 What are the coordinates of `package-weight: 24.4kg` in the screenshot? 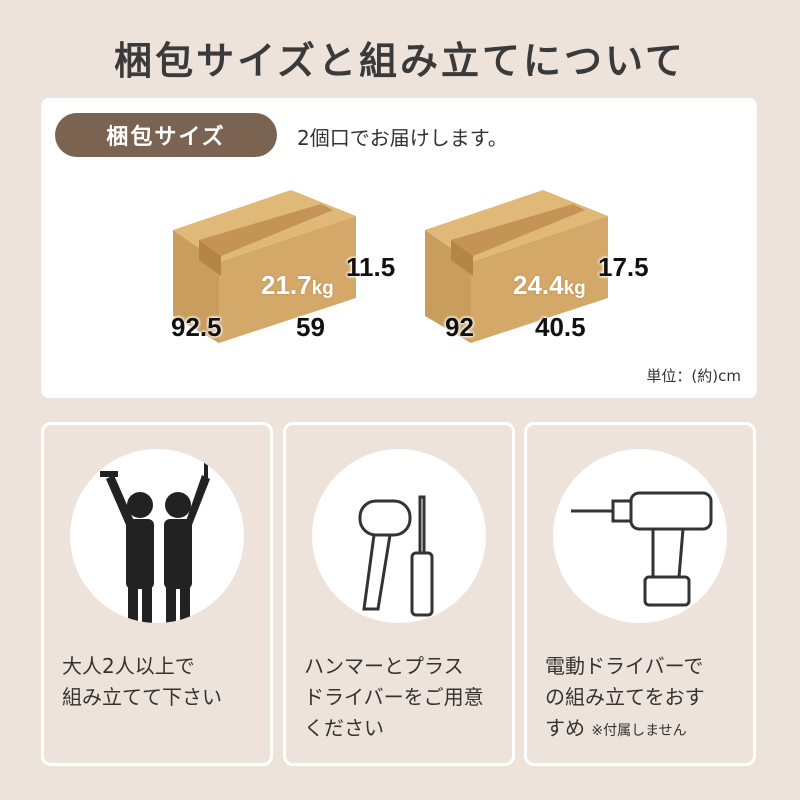 It's located at (549, 285).